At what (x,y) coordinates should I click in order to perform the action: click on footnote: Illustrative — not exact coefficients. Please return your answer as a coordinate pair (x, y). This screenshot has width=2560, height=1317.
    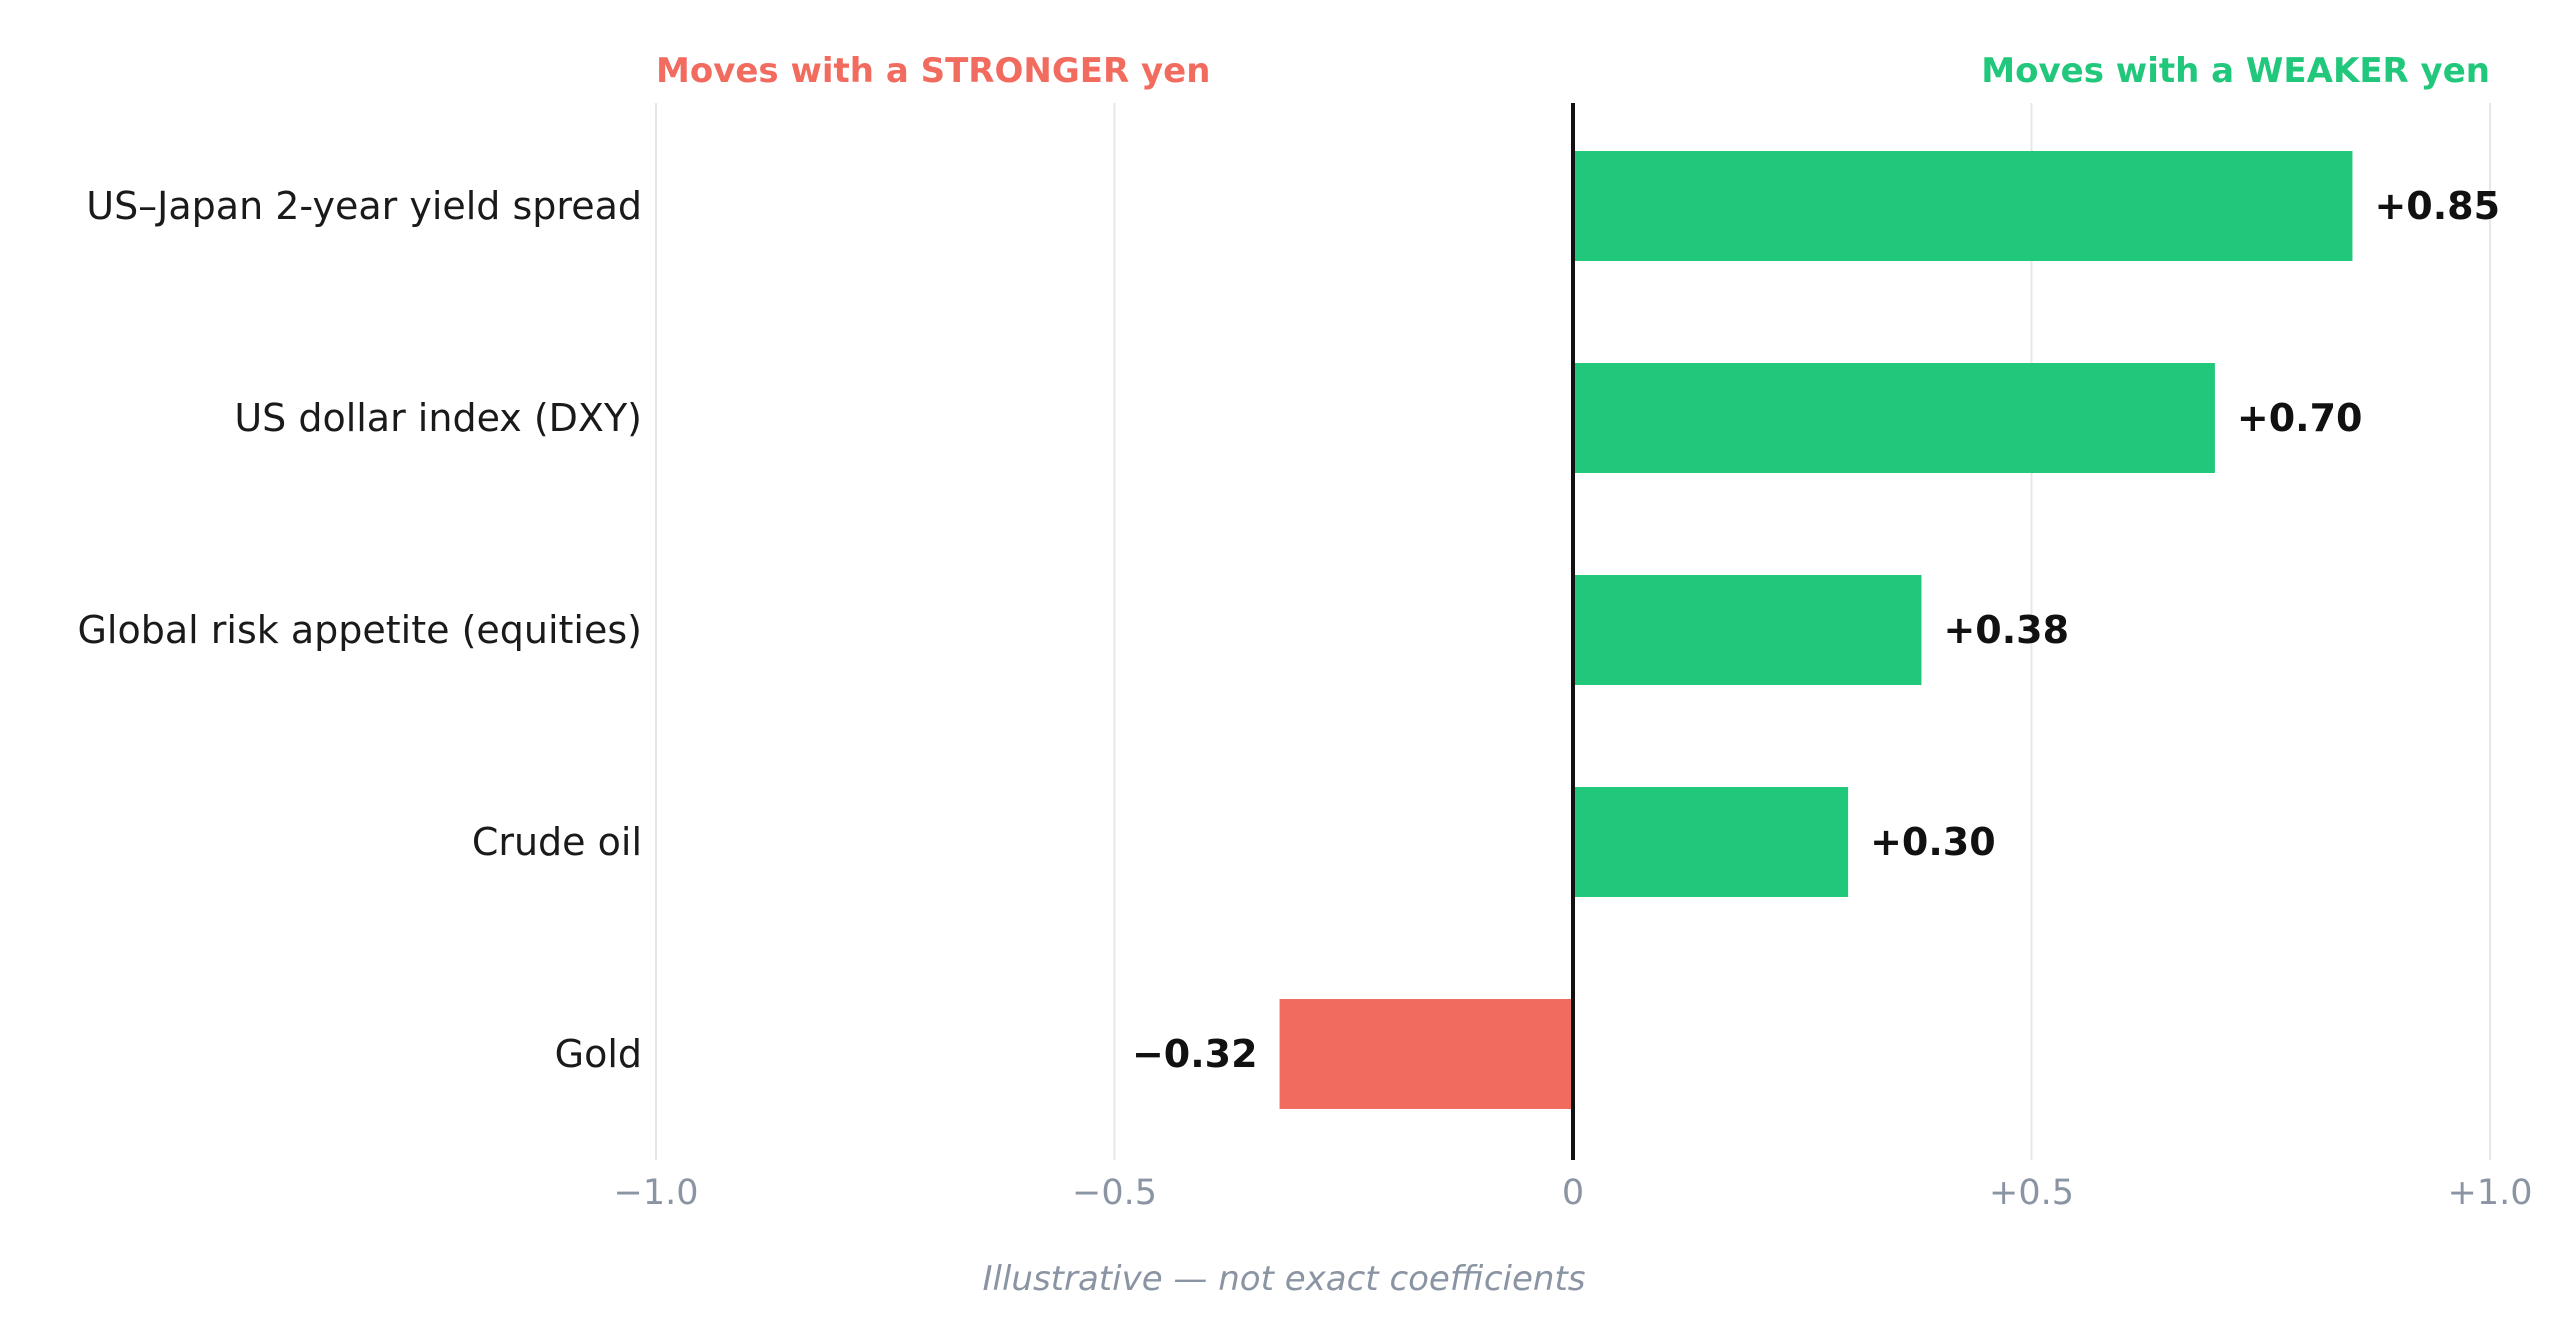
    Looking at the image, I should click on (1283, 1279).